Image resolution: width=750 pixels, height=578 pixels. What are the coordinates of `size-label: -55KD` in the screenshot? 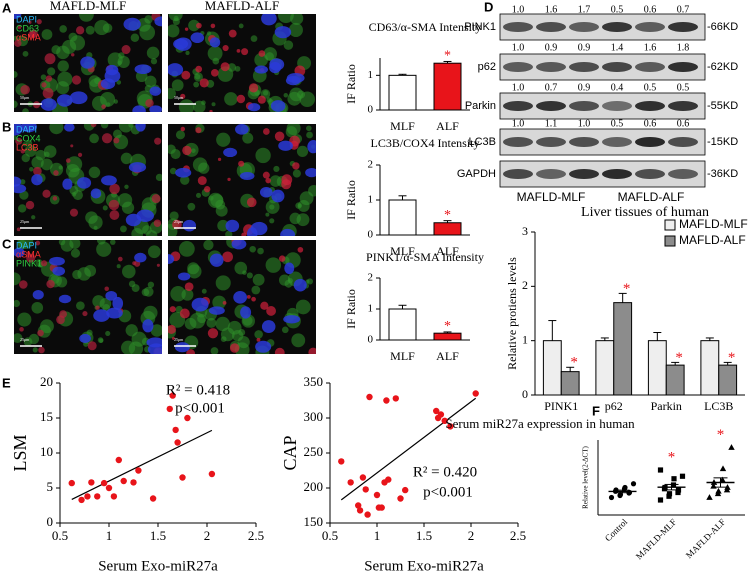 It's located at (722, 106).